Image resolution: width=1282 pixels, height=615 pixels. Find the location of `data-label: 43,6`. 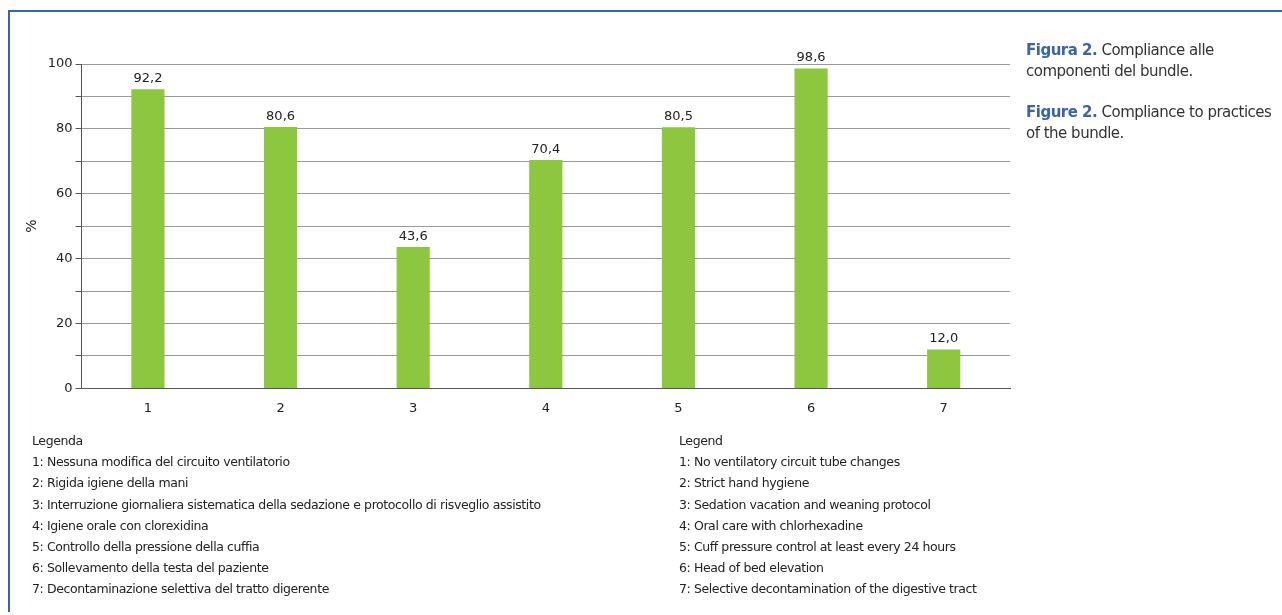

data-label: 43,6 is located at coordinates (413, 235).